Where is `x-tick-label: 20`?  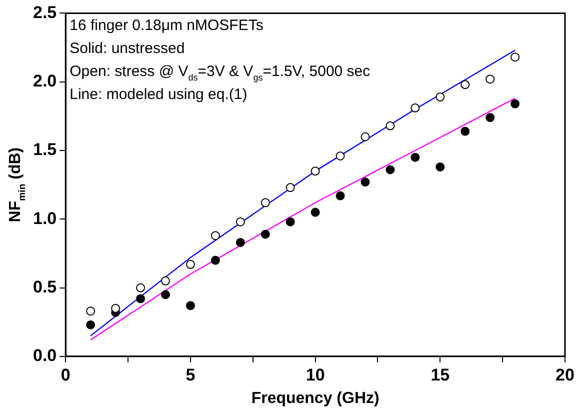 x-tick-label: 20 is located at coordinates (565, 374).